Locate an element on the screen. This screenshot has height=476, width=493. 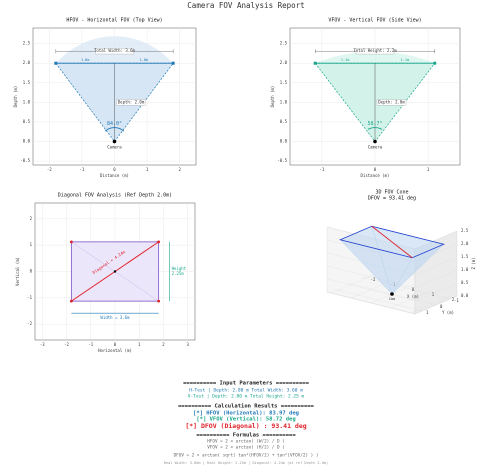
angle-arc is located at coordinates (375, 128).